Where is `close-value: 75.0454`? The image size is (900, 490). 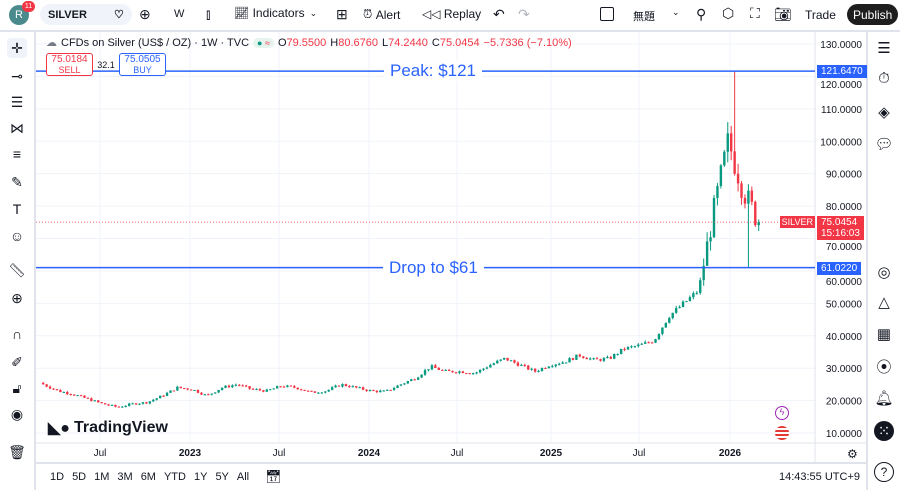 close-value: 75.0454 is located at coordinates (459, 42).